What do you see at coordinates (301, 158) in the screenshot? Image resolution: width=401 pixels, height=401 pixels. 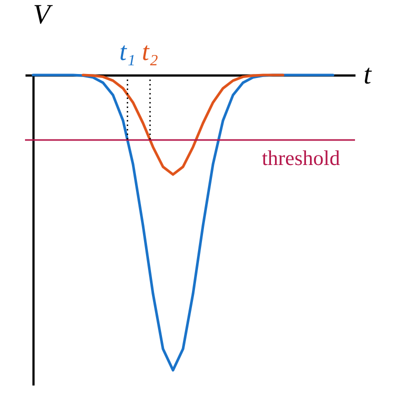 I see `ref-line-label: threshold` at bounding box center [301, 158].